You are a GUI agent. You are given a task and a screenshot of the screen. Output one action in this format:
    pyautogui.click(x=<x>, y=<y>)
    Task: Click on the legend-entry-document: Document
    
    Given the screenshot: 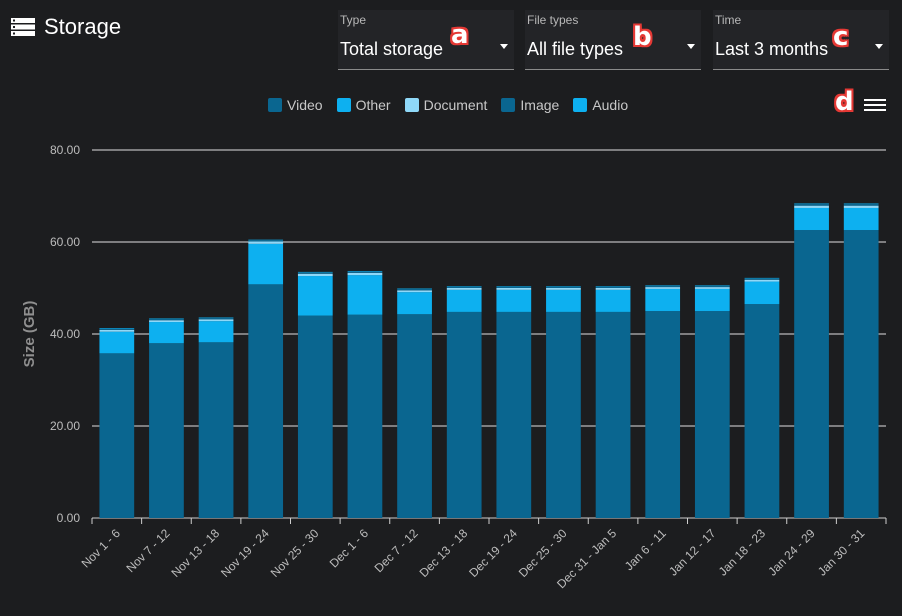 What is the action you would take?
    pyautogui.click(x=446, y=105)
    